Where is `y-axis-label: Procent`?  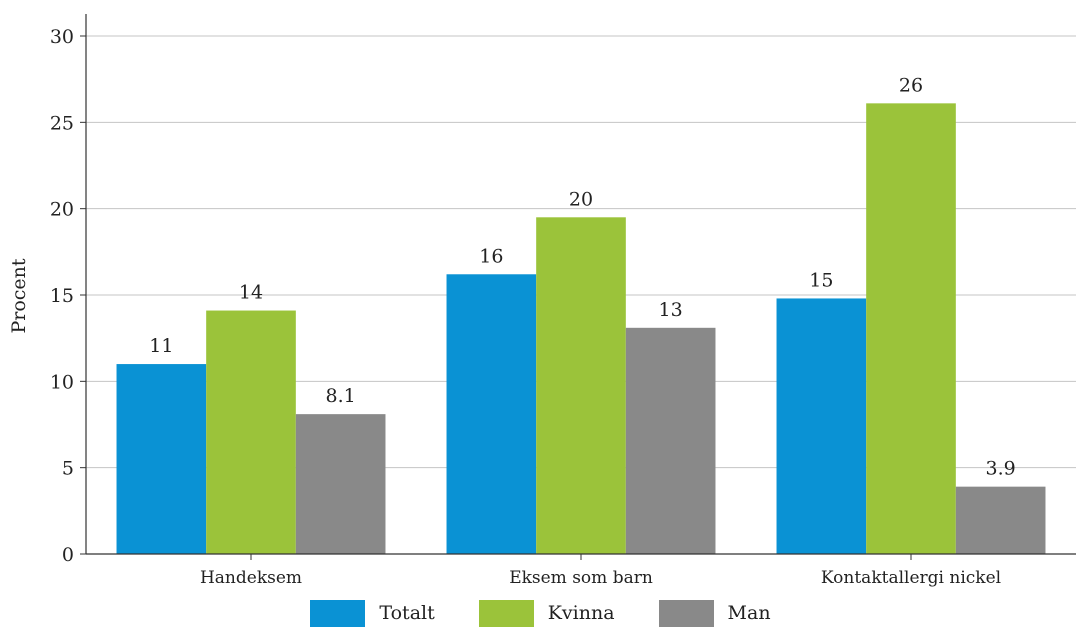
y-axis-label: Procent is located at coordinates (19, 295).